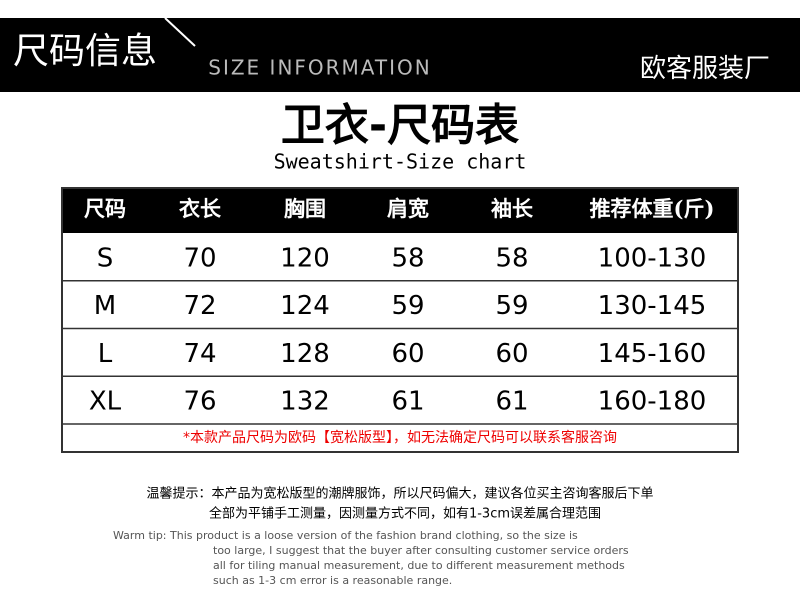 This screenshot has width=800, height=613. Describe the element at coordinates (705, 69) in the screenshot. I see `brand: 欧客服装厂` at that location.